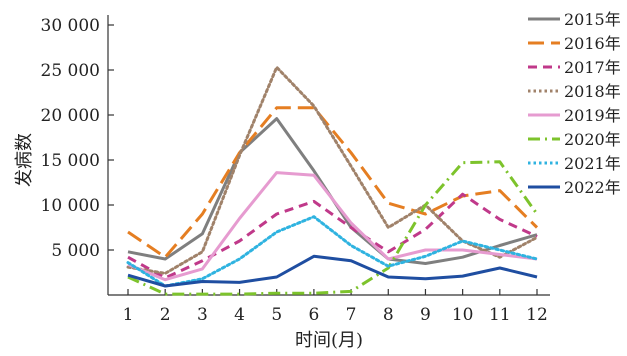 Image resolution: width=627 pixels, height=356 pixels. What do you see at coordinates (335, 307) in the screenshot?
I see `x-axis-ticks: 1 2 3 4 5 6 7 8 9 10 11 12` at bounding box center [335, 307].